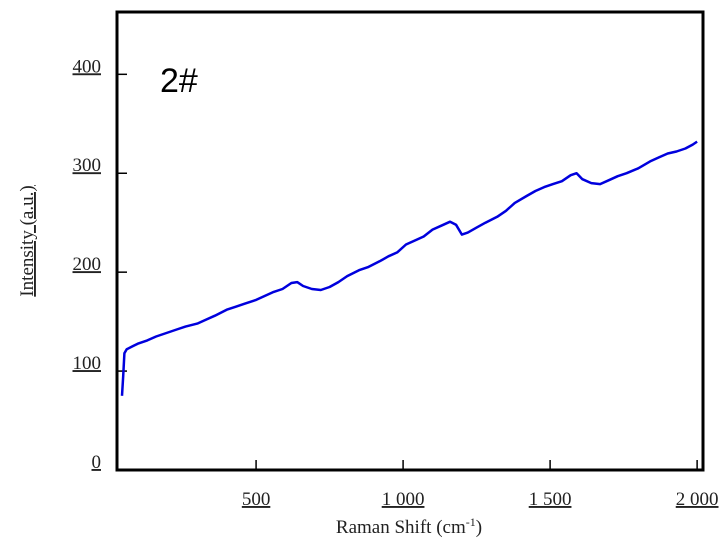  What do you see at coordinates (471, 522) in the screenshot?
I see `x-label-sup: -1` at bounding box center [471, 522].